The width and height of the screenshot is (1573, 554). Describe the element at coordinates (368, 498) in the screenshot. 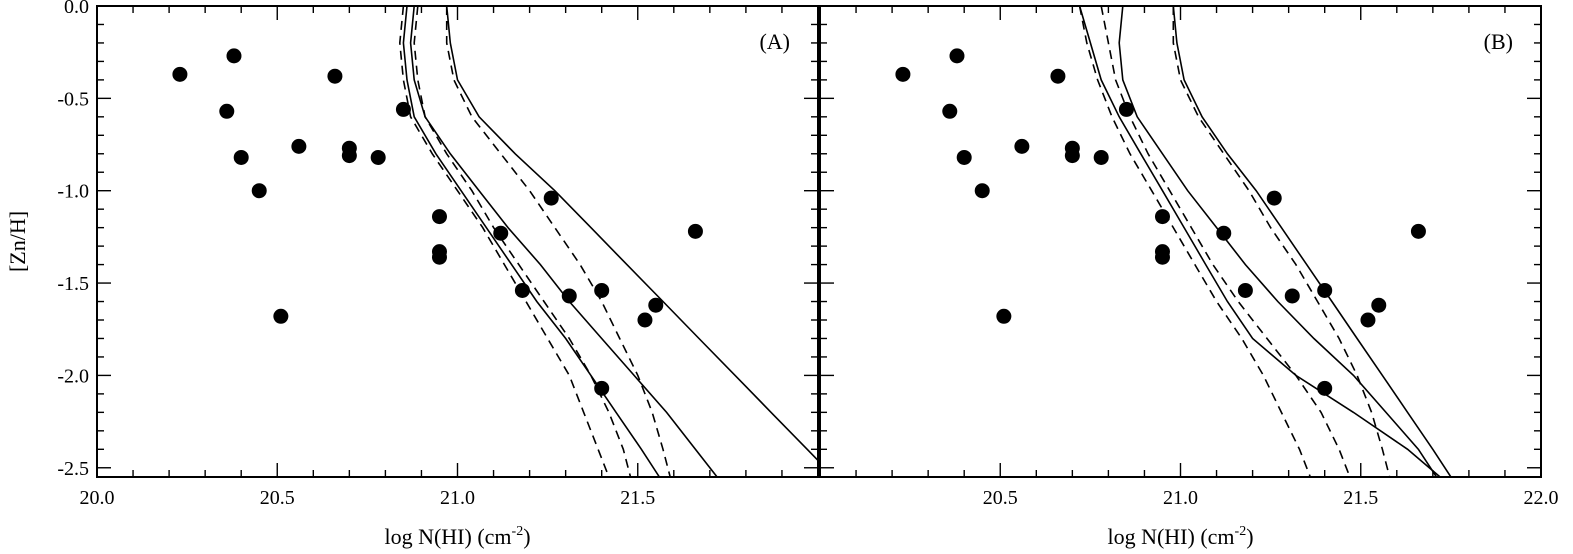

I see `panel-a-x-tick-labels: 20.0 20.5 21.0 21.5` at that location.